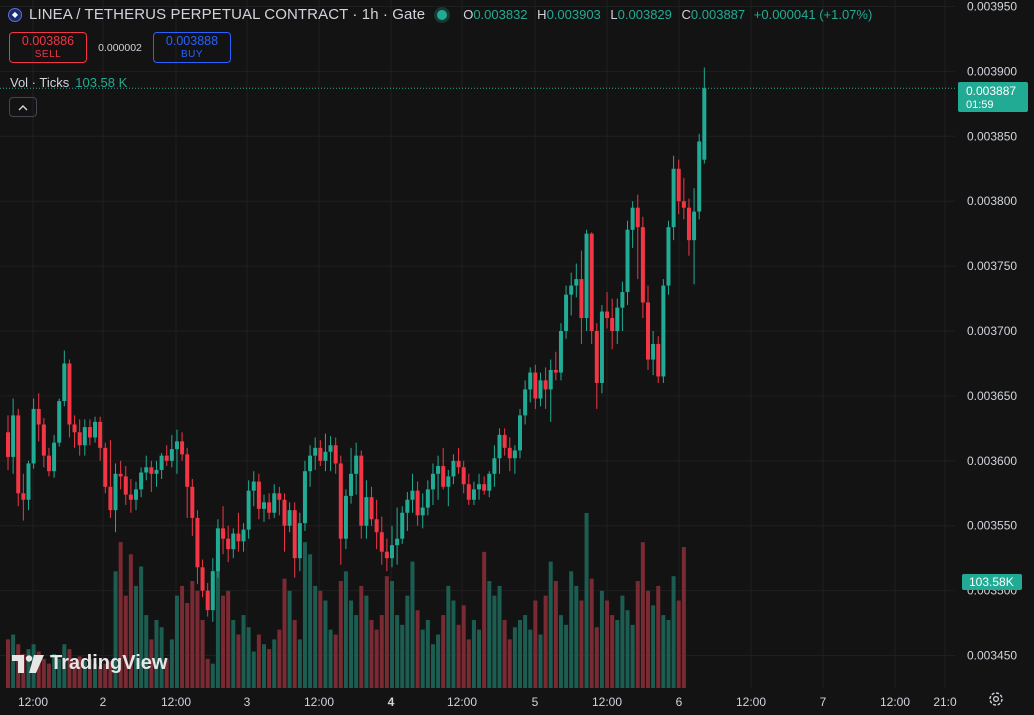 The image size is (1034, 715). Describe the element at coordinates (573, 14) in the screenshot. I see `high-value: 0.003903` at that location.